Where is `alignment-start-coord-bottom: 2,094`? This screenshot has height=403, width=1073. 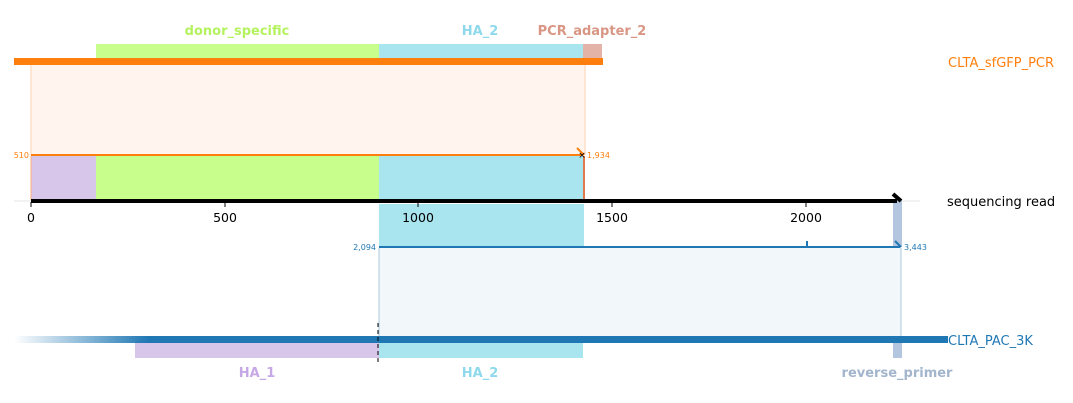
alignment-start-coord-bottom: 2,094 is located at coordinates (364, 247).